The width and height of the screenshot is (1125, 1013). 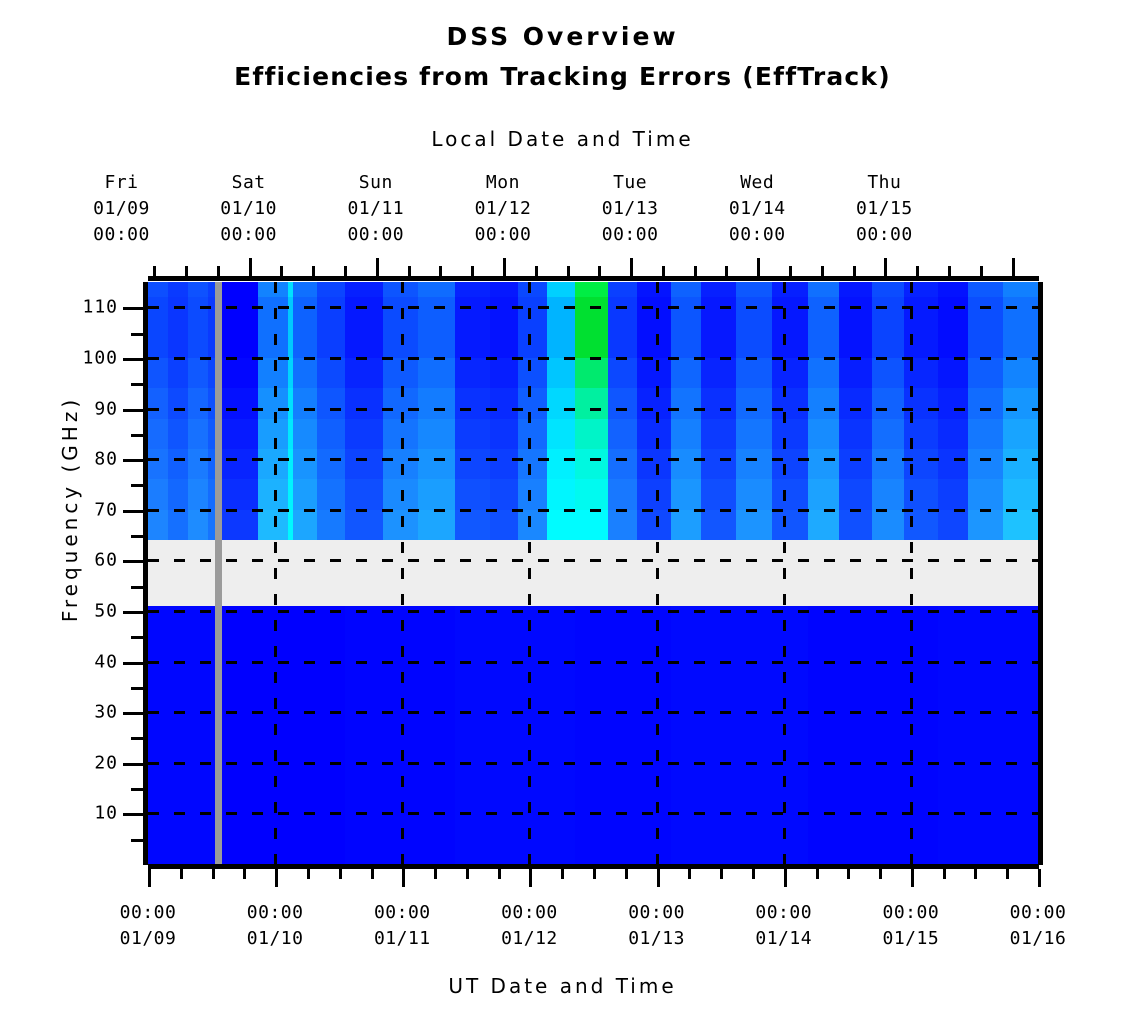 What do you see at coordinates (562, 986) in the screenshot?
I see `bottom-axis-title: UT Date and Time` at bounding box center [562, 986].